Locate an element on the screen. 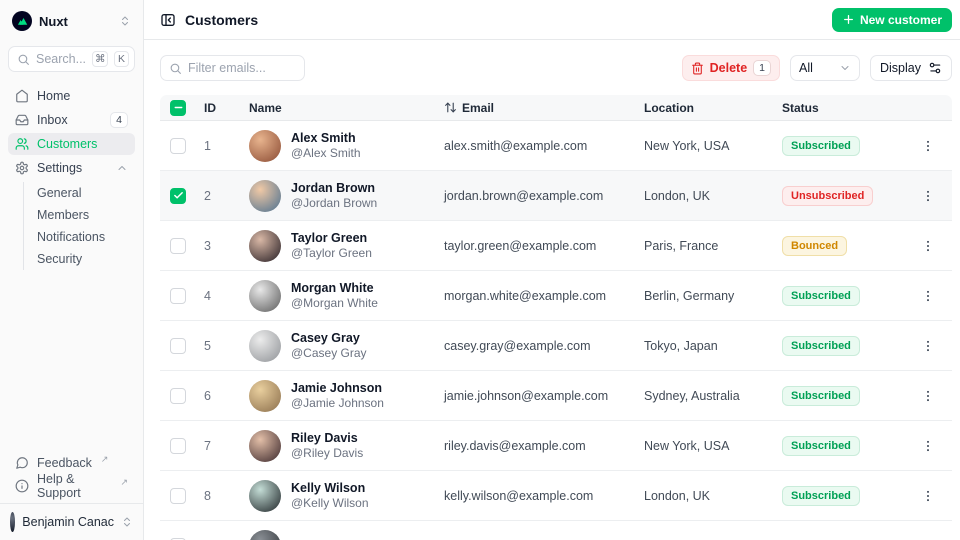 Image resolution: width=960 pixels, height=540 pixels. search-input: Search... ⌘ K is located at coordinates (71, 59).